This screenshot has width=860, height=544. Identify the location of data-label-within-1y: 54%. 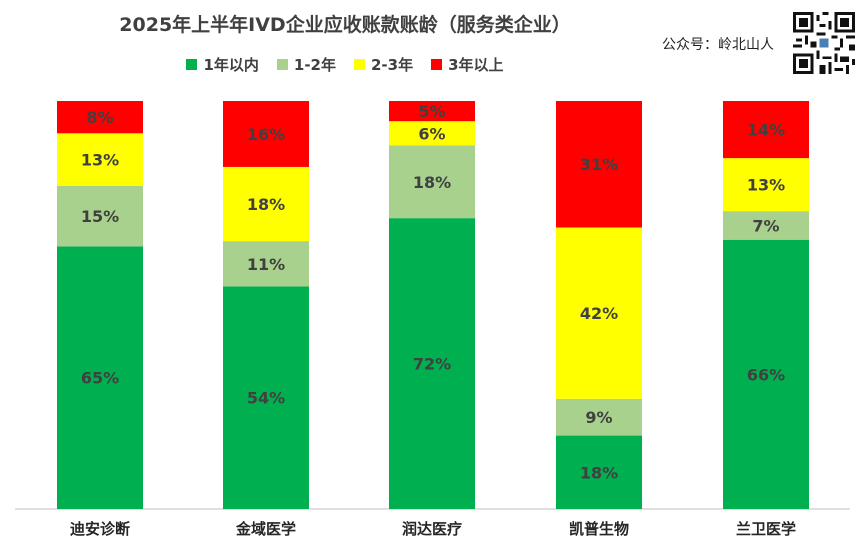
(266, 398).